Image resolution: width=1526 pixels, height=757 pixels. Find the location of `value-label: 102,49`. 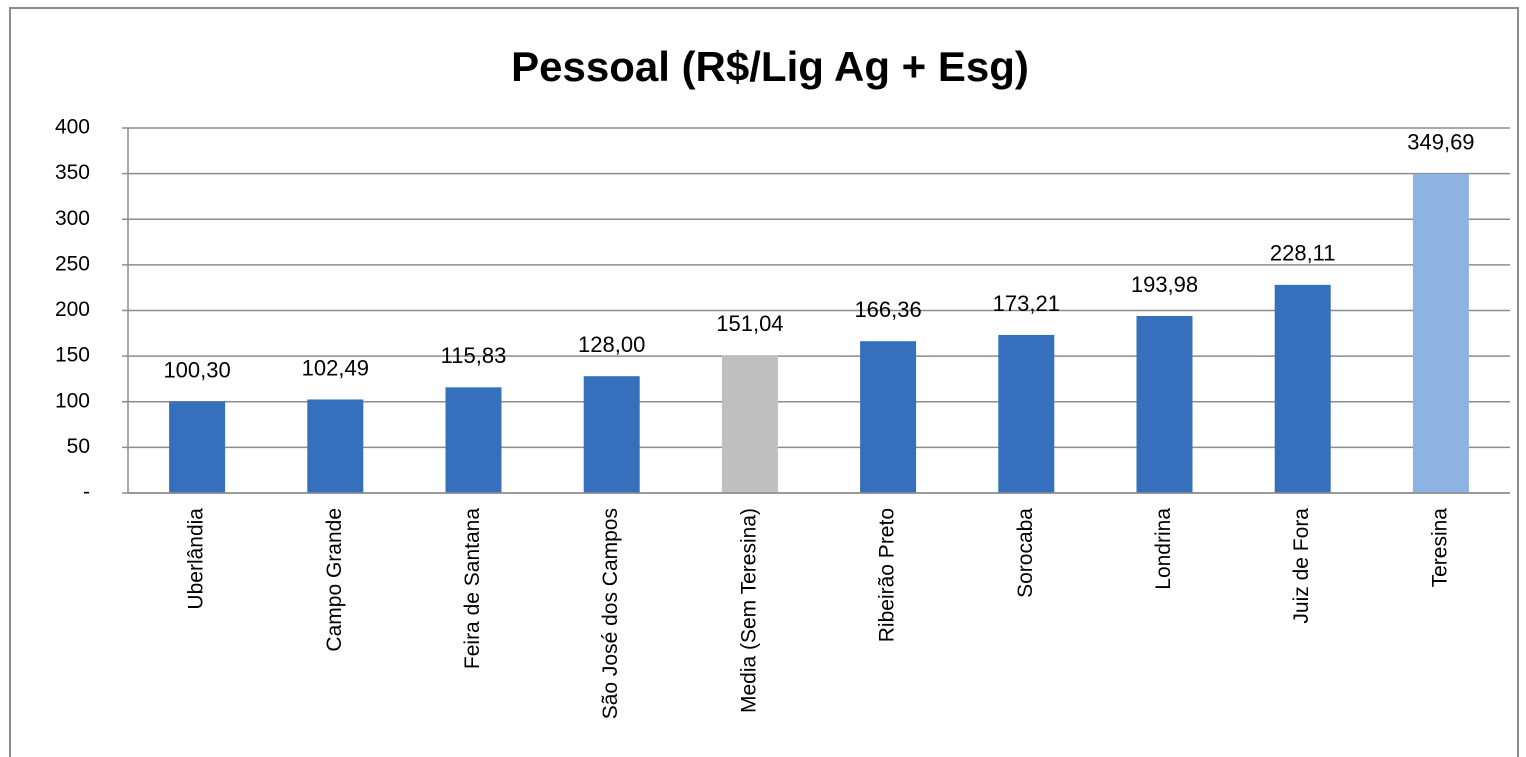

value-label: 102,49 is located at coordinates (335, 367).